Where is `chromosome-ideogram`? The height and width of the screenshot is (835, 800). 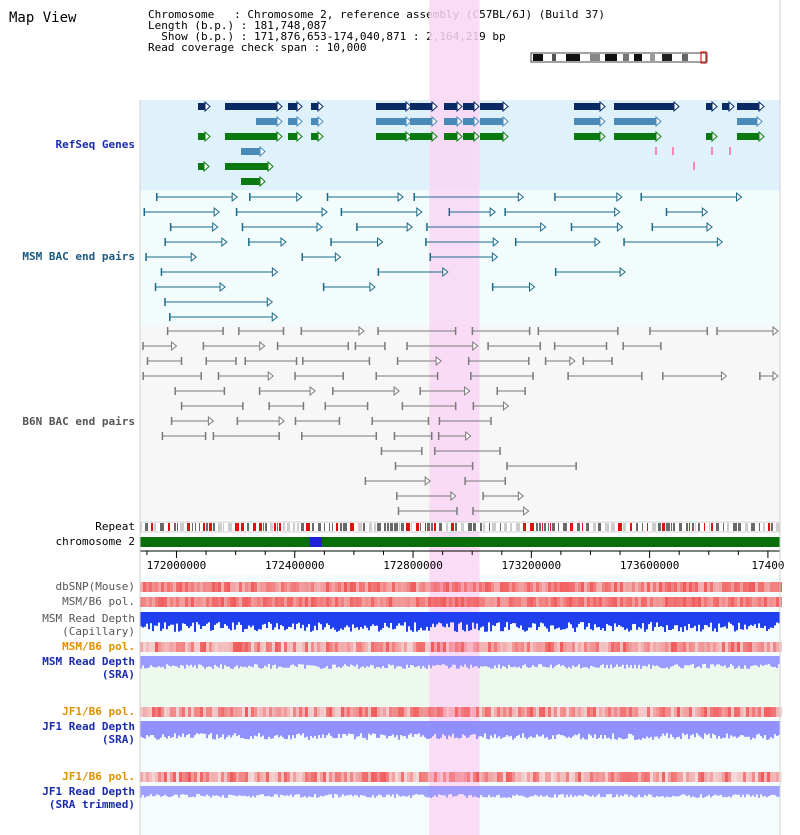
chromosome-ideogram is located at coordinates (619, 57).